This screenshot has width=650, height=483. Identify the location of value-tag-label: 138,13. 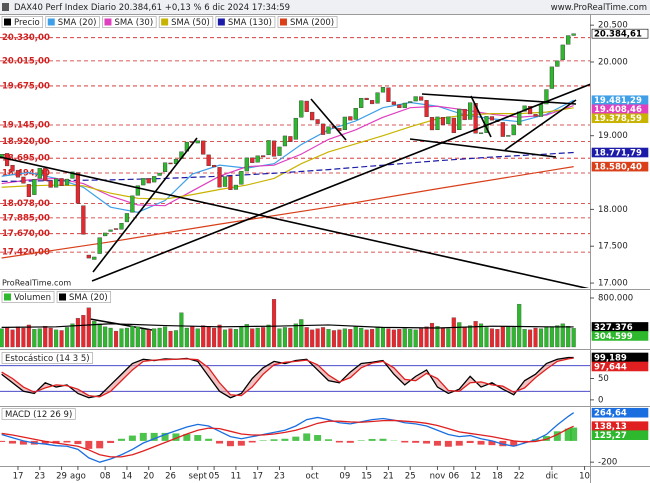
(610, 427).